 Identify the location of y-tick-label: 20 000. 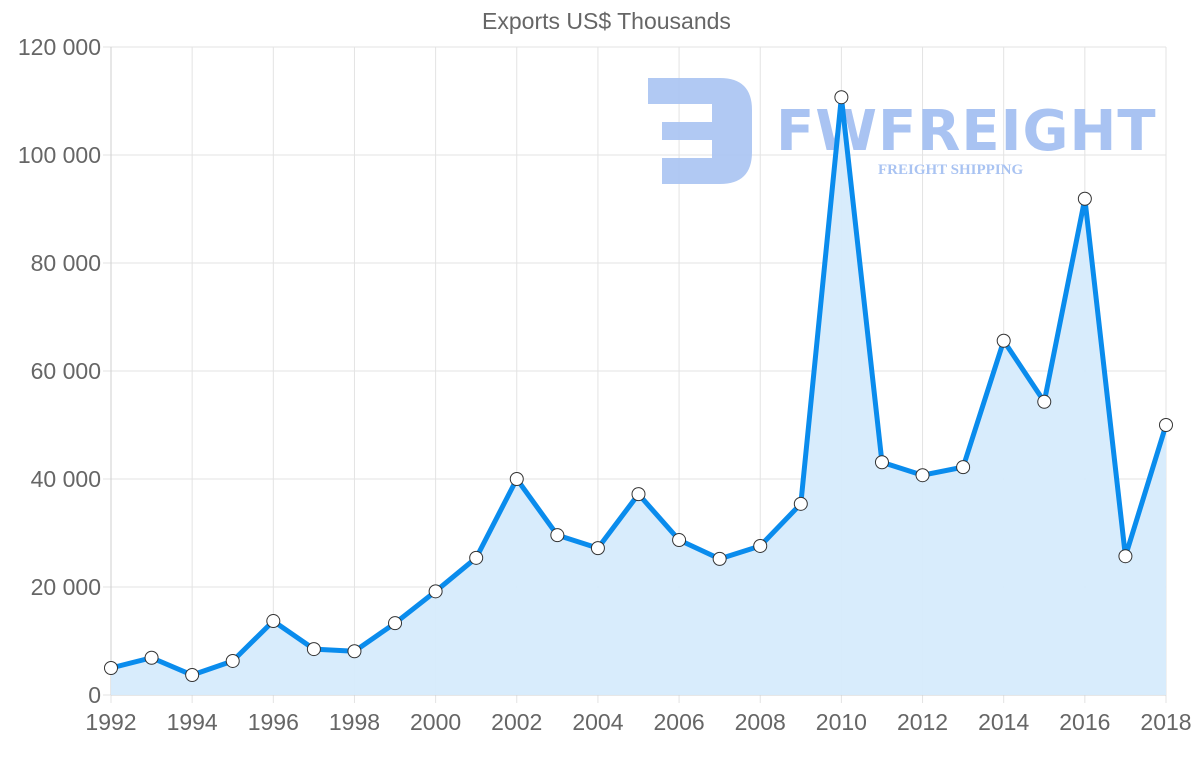
(66, 587).